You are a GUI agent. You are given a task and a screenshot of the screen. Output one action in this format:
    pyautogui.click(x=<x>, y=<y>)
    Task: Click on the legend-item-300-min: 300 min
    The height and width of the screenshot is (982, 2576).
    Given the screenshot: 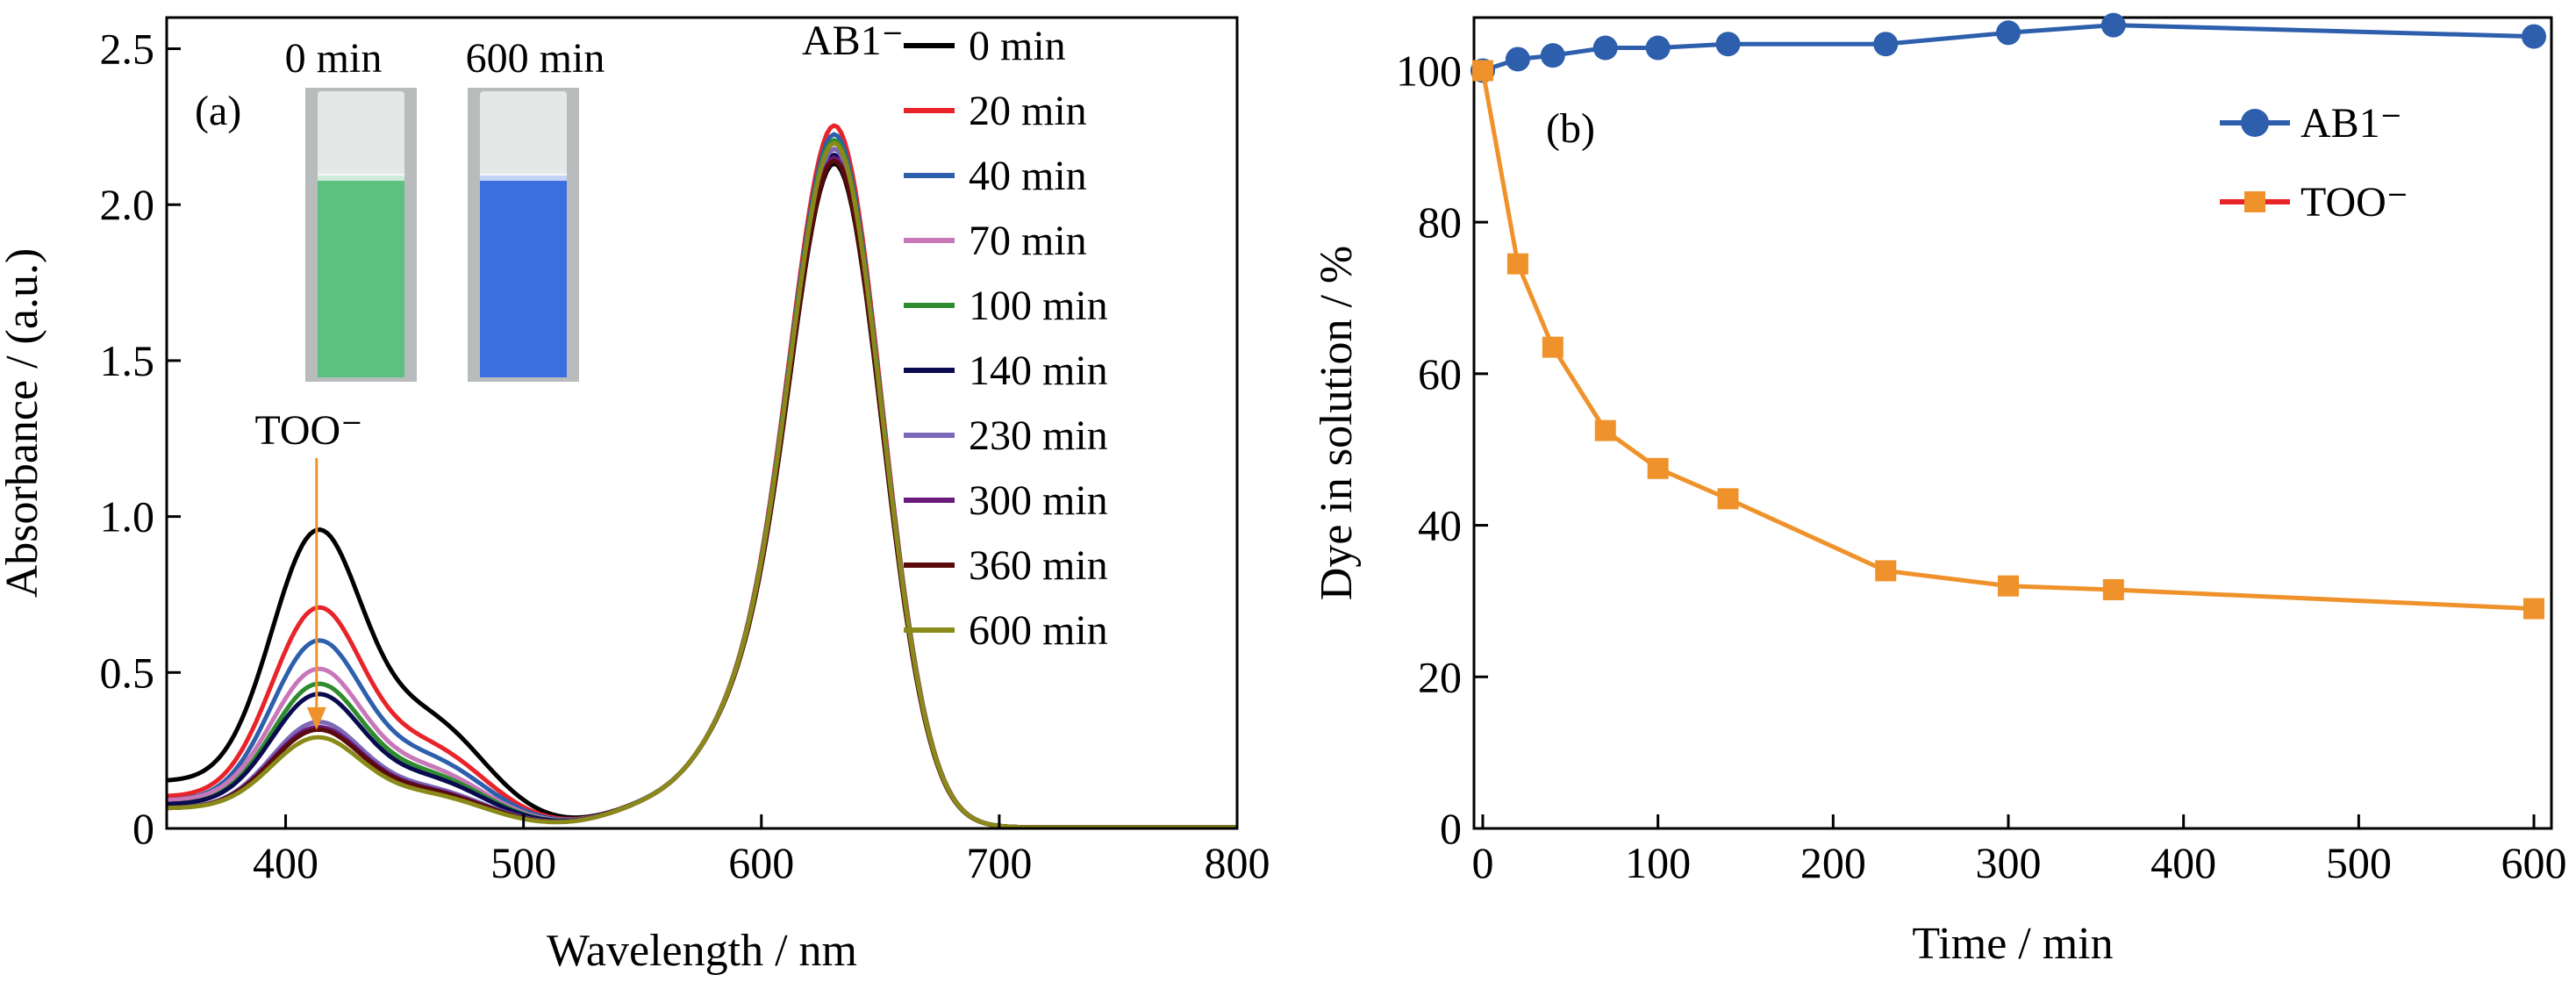 What is the action you would take?
    pyautogui.click(x=1006, y=500)
    